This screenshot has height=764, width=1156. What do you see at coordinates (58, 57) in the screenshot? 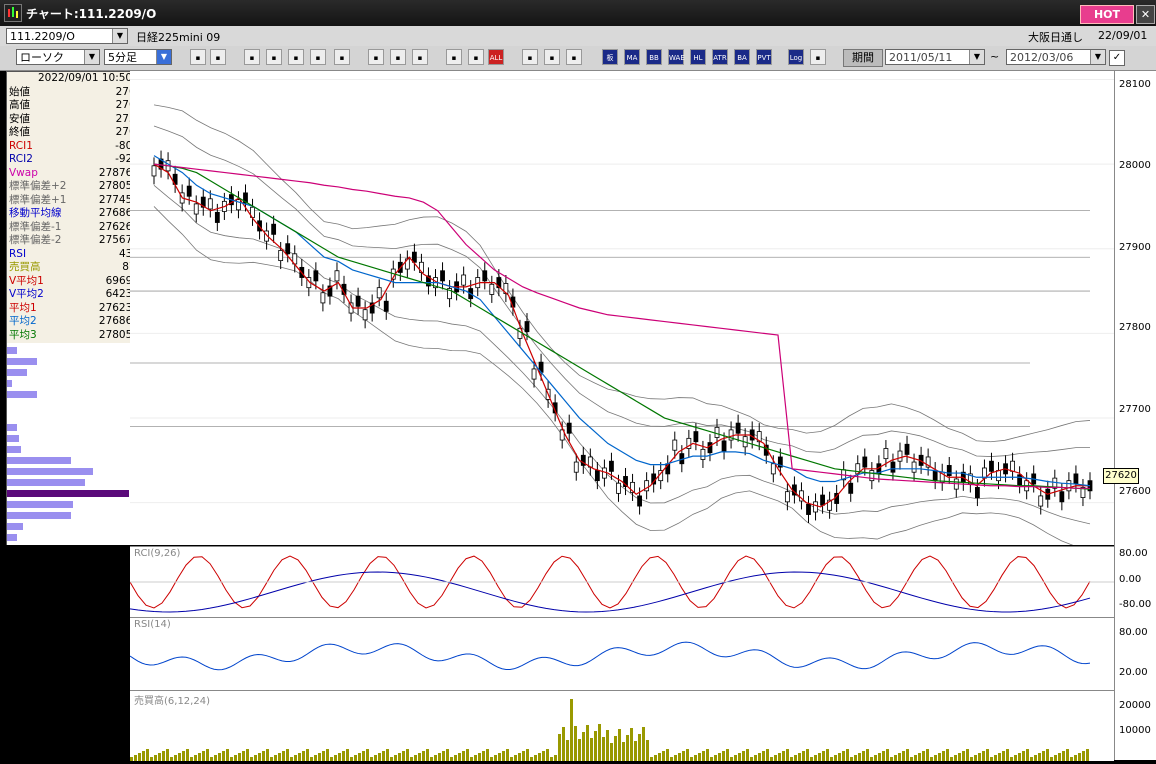
I see `chart-type-select: ローソク ▼` at bounding box center [58, 57].